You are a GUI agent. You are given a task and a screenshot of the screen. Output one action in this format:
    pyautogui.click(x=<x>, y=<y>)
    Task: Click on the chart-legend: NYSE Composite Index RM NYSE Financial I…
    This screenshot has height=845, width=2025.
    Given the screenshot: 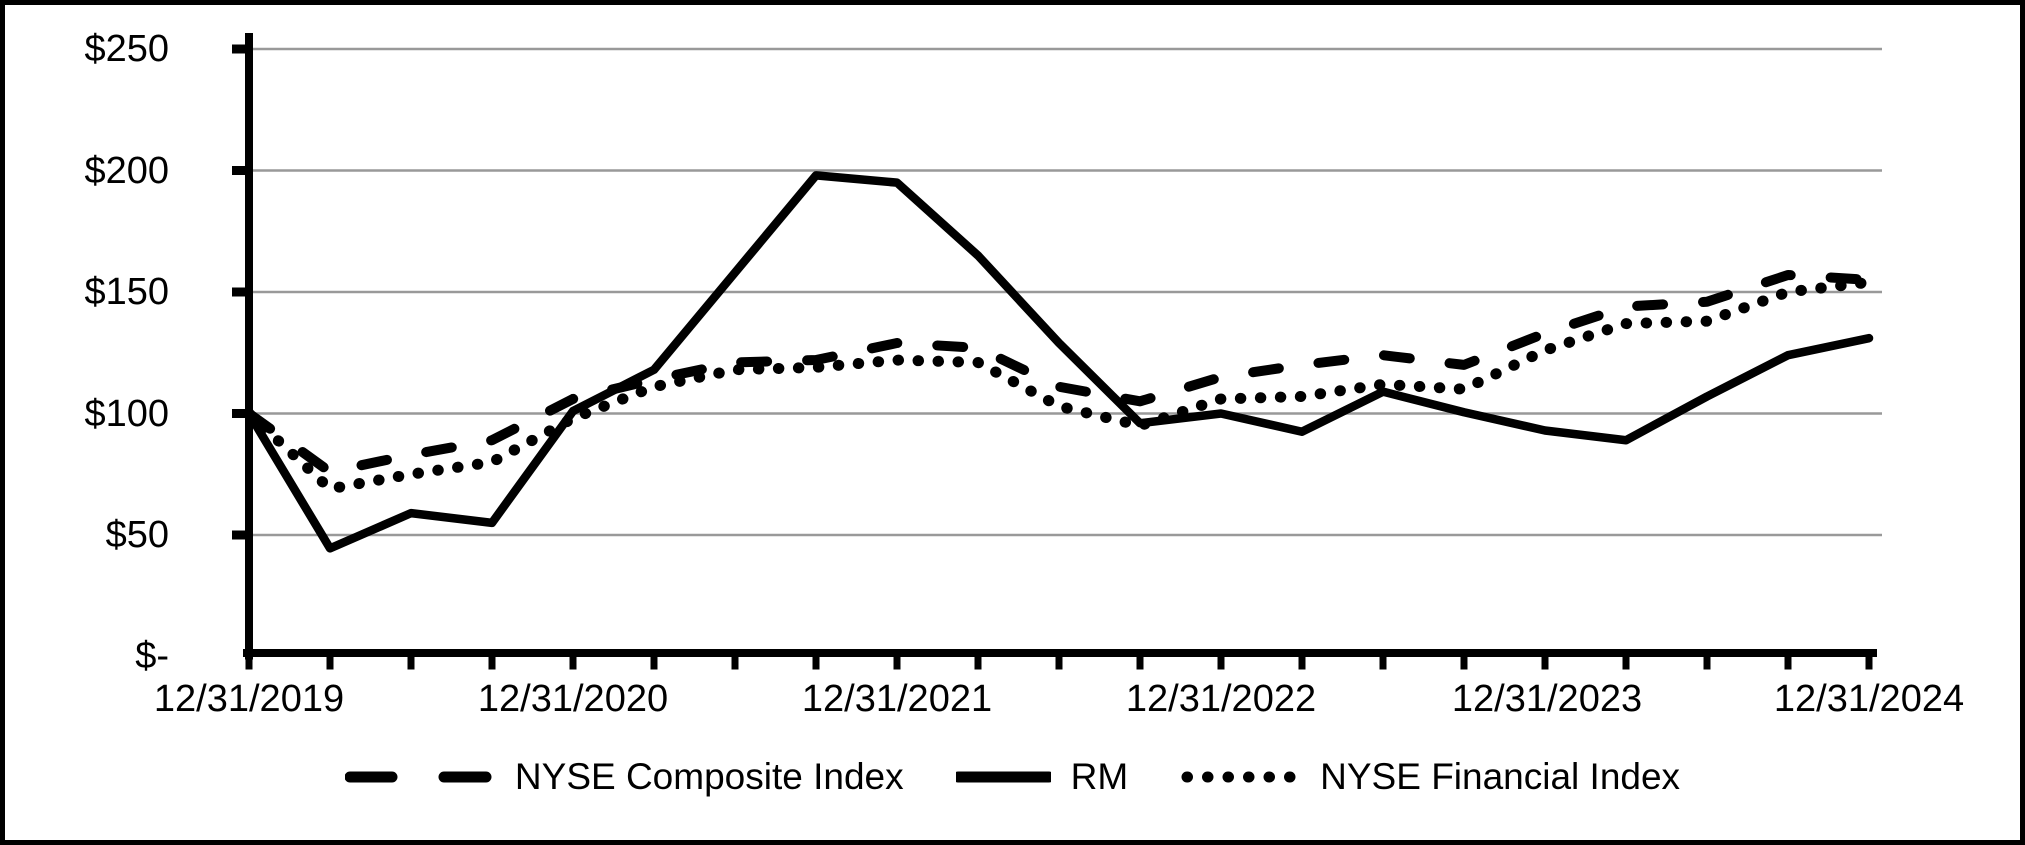 What is the action you would take?
    pyautogui.click(x=1012, y=777)
    